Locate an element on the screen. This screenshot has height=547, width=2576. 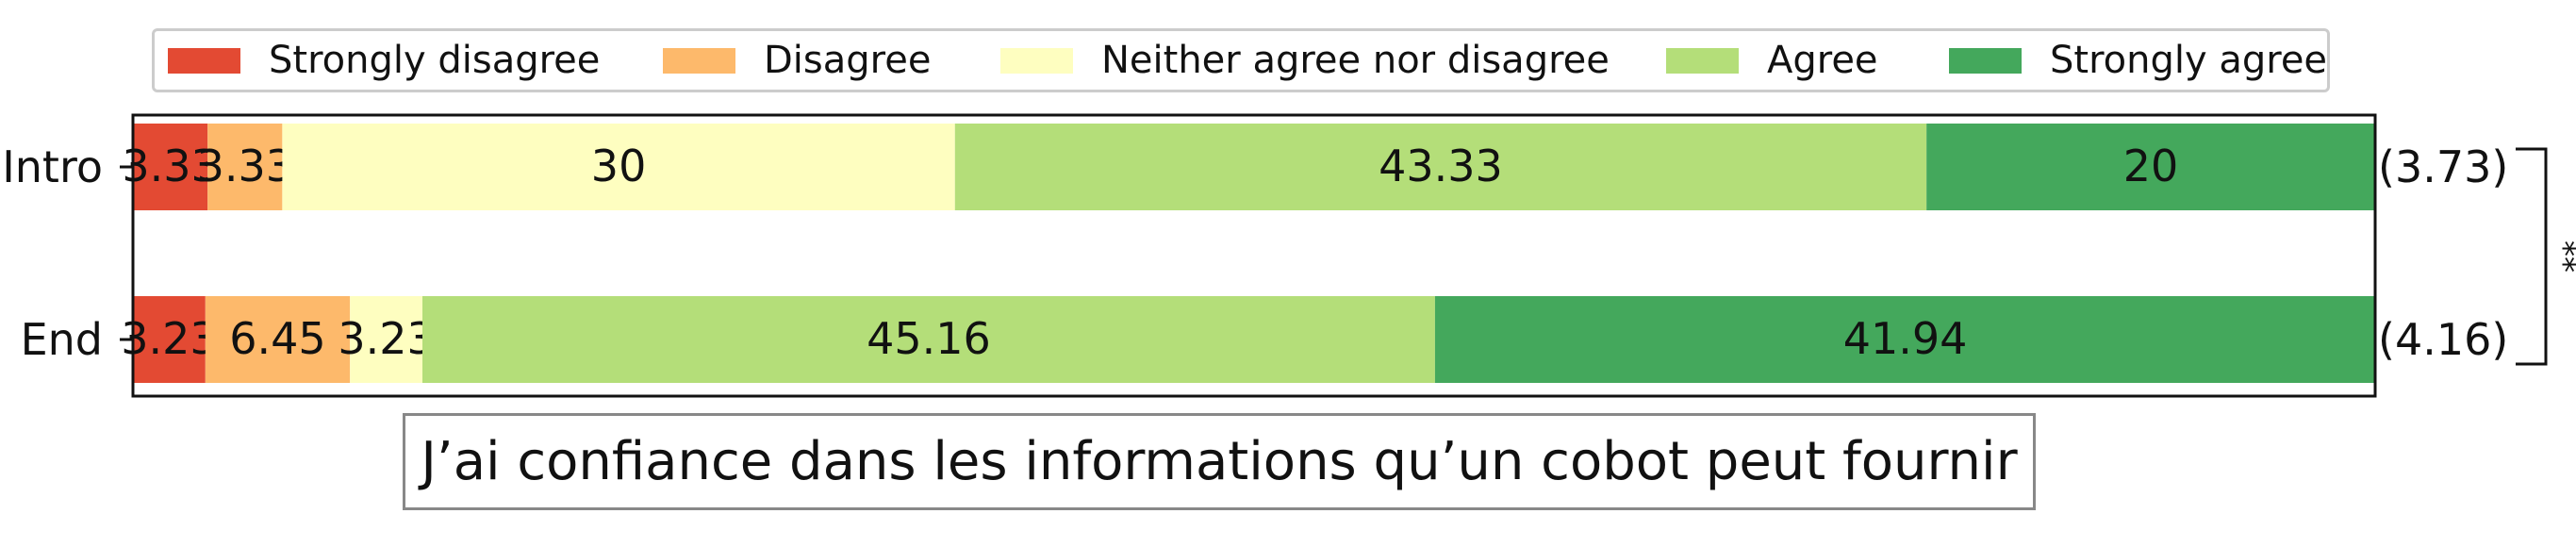
legend-item-neither-agree-nor-disagree: Neither agree nor disagree is located at coordinates (1305, 60).